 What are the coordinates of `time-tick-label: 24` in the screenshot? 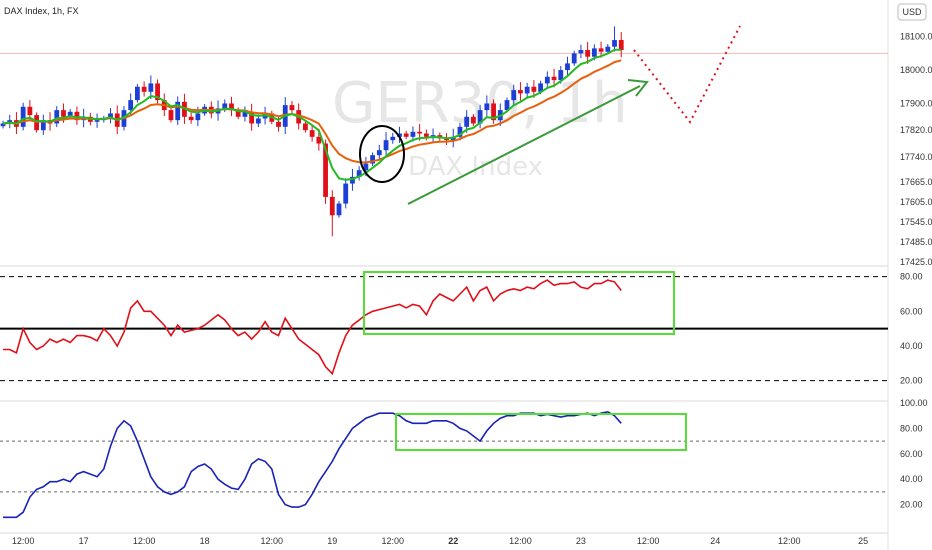 It's located at (715, 541).